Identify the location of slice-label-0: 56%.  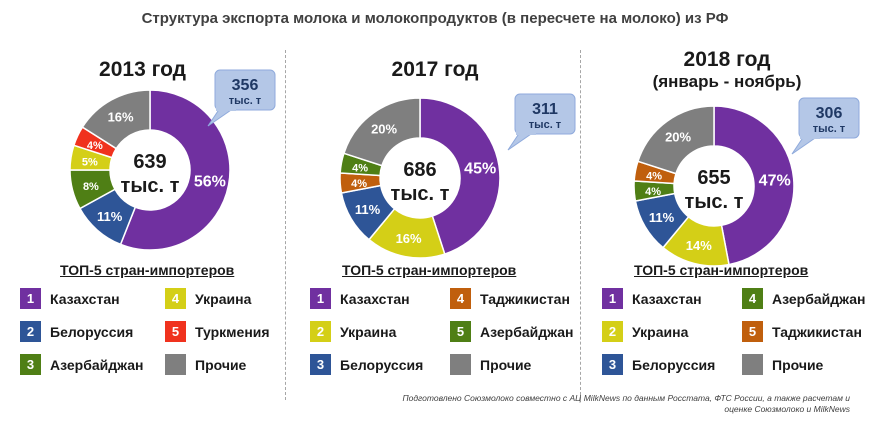
(210, 181).